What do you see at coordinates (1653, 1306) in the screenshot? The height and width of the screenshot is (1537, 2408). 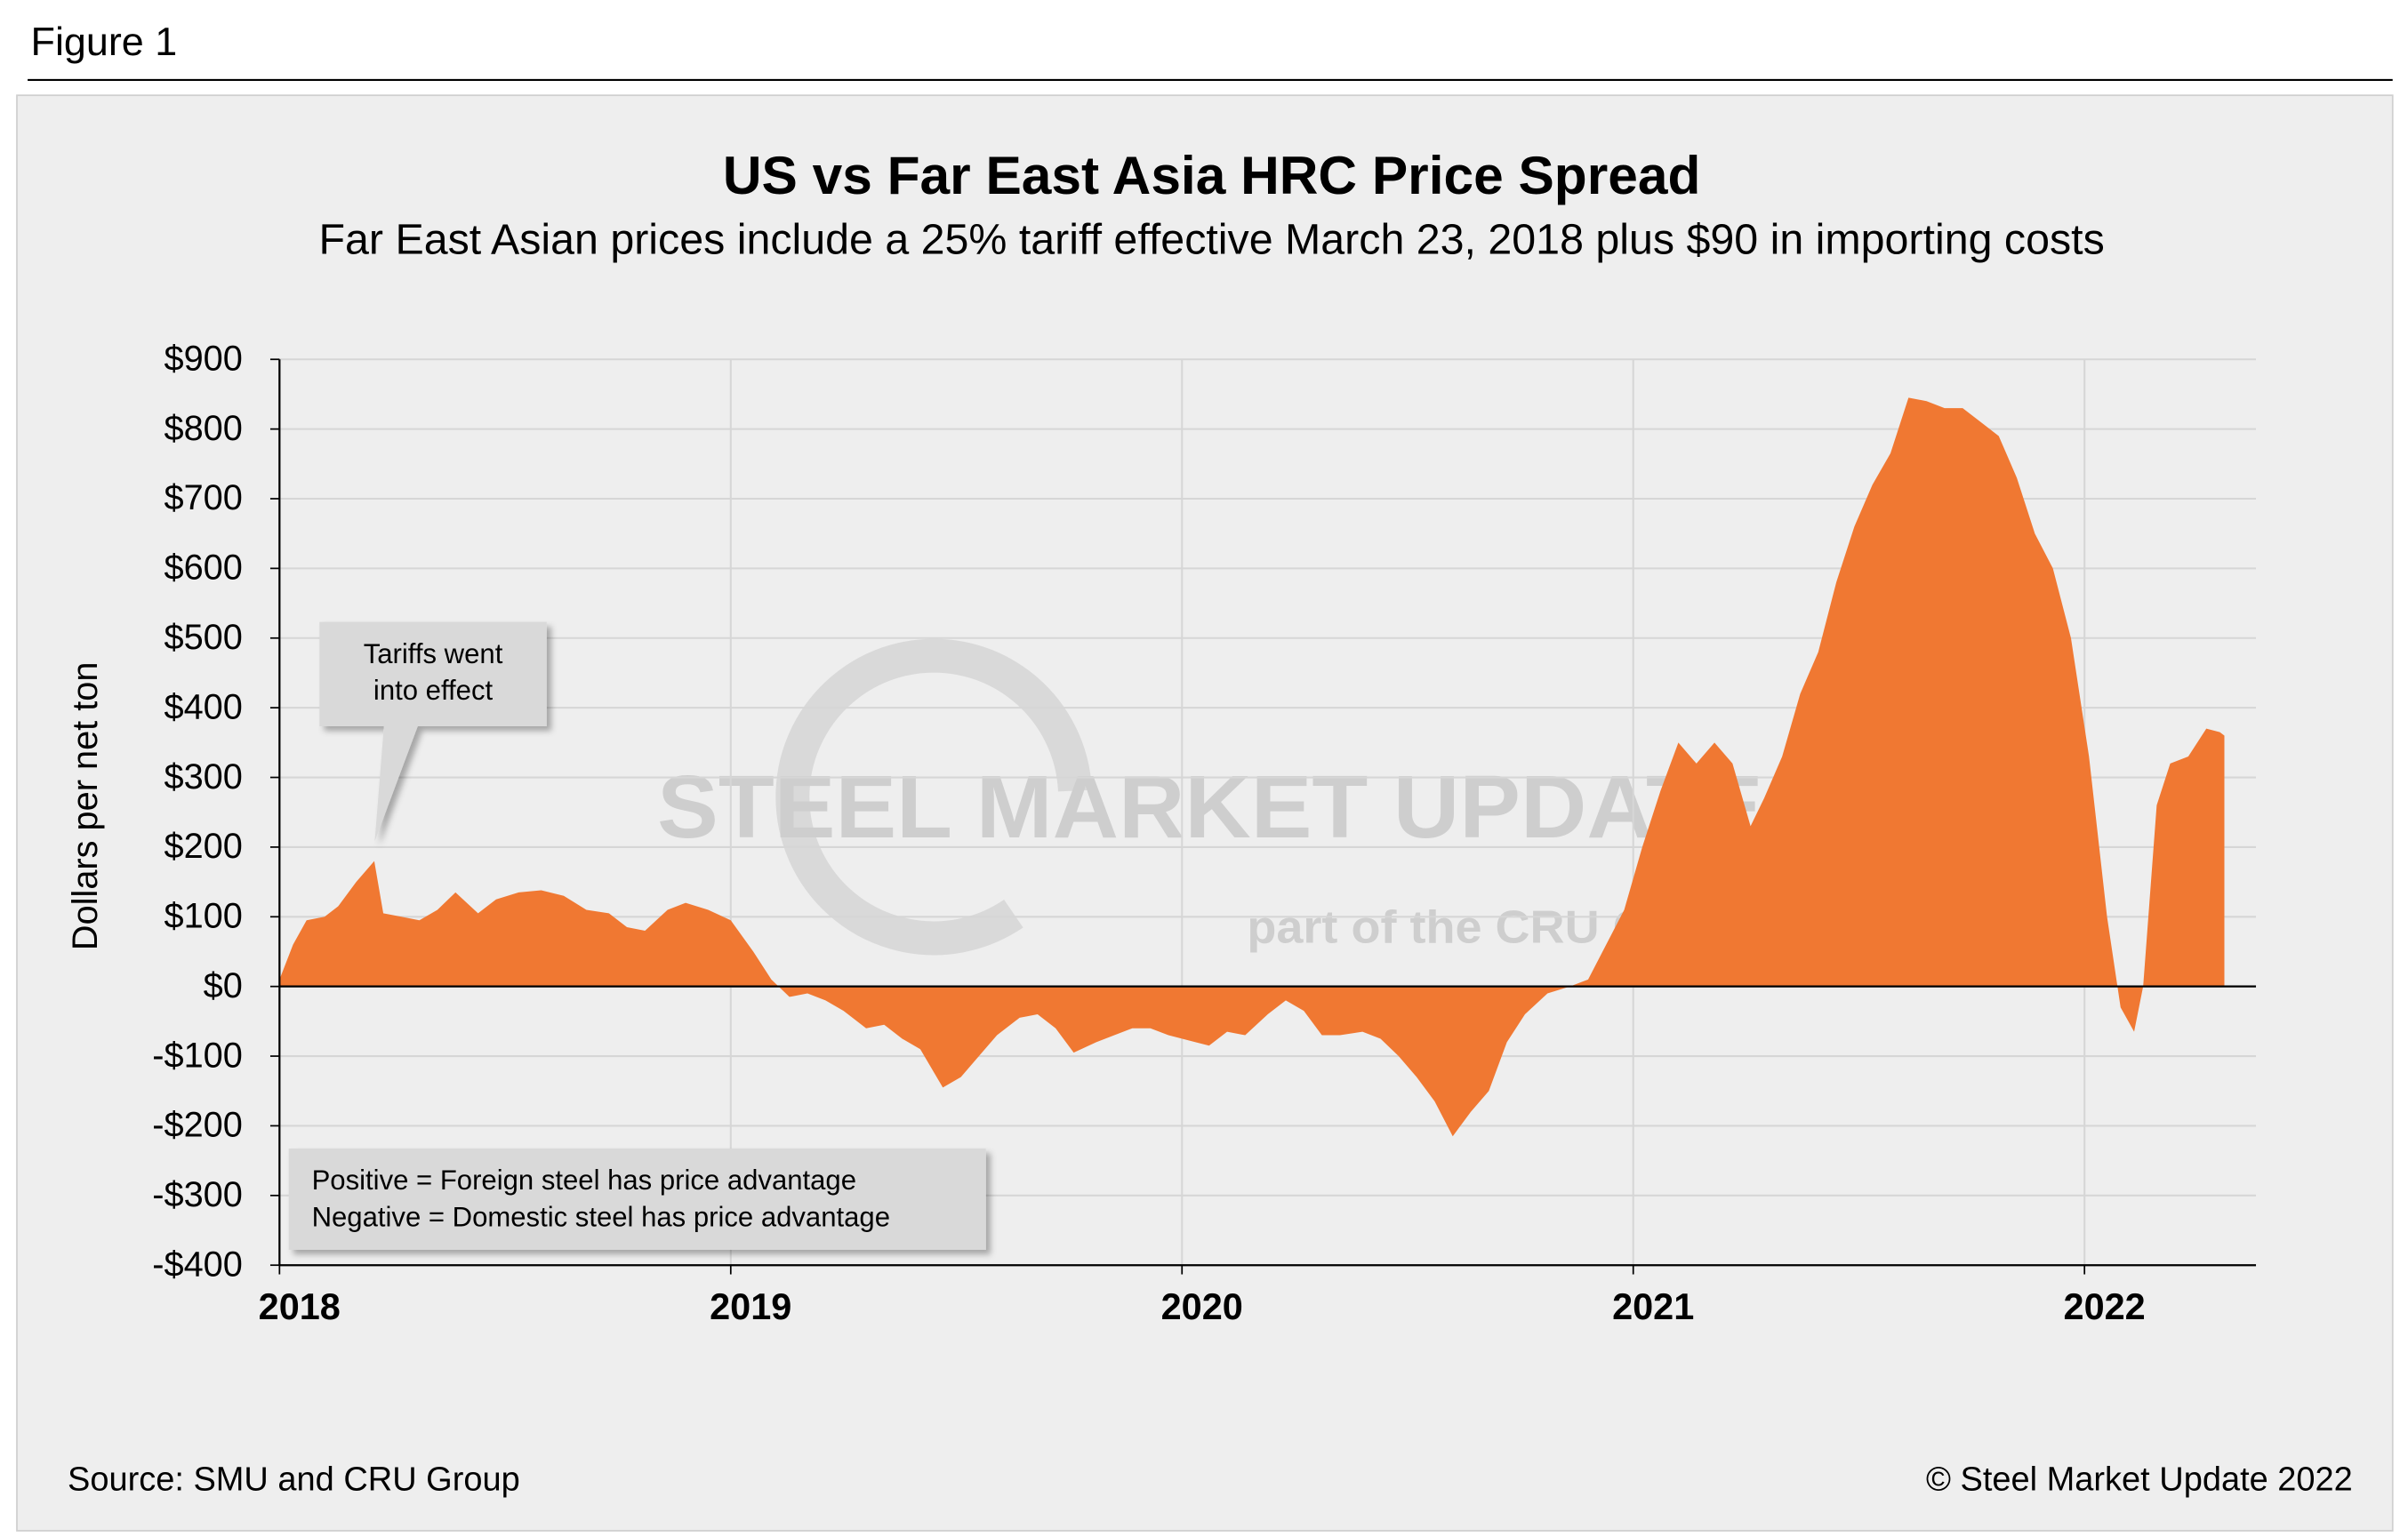 I see `x-tick-label: 2021` at bounding box center [1653, 1306].